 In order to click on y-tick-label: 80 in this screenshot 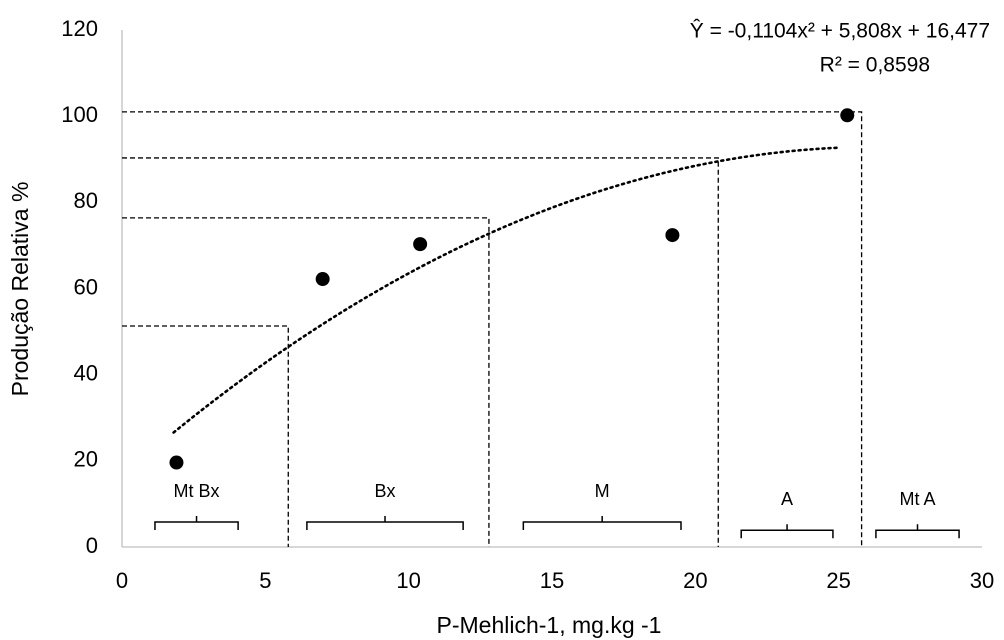, I will do `click(86, 200)`.